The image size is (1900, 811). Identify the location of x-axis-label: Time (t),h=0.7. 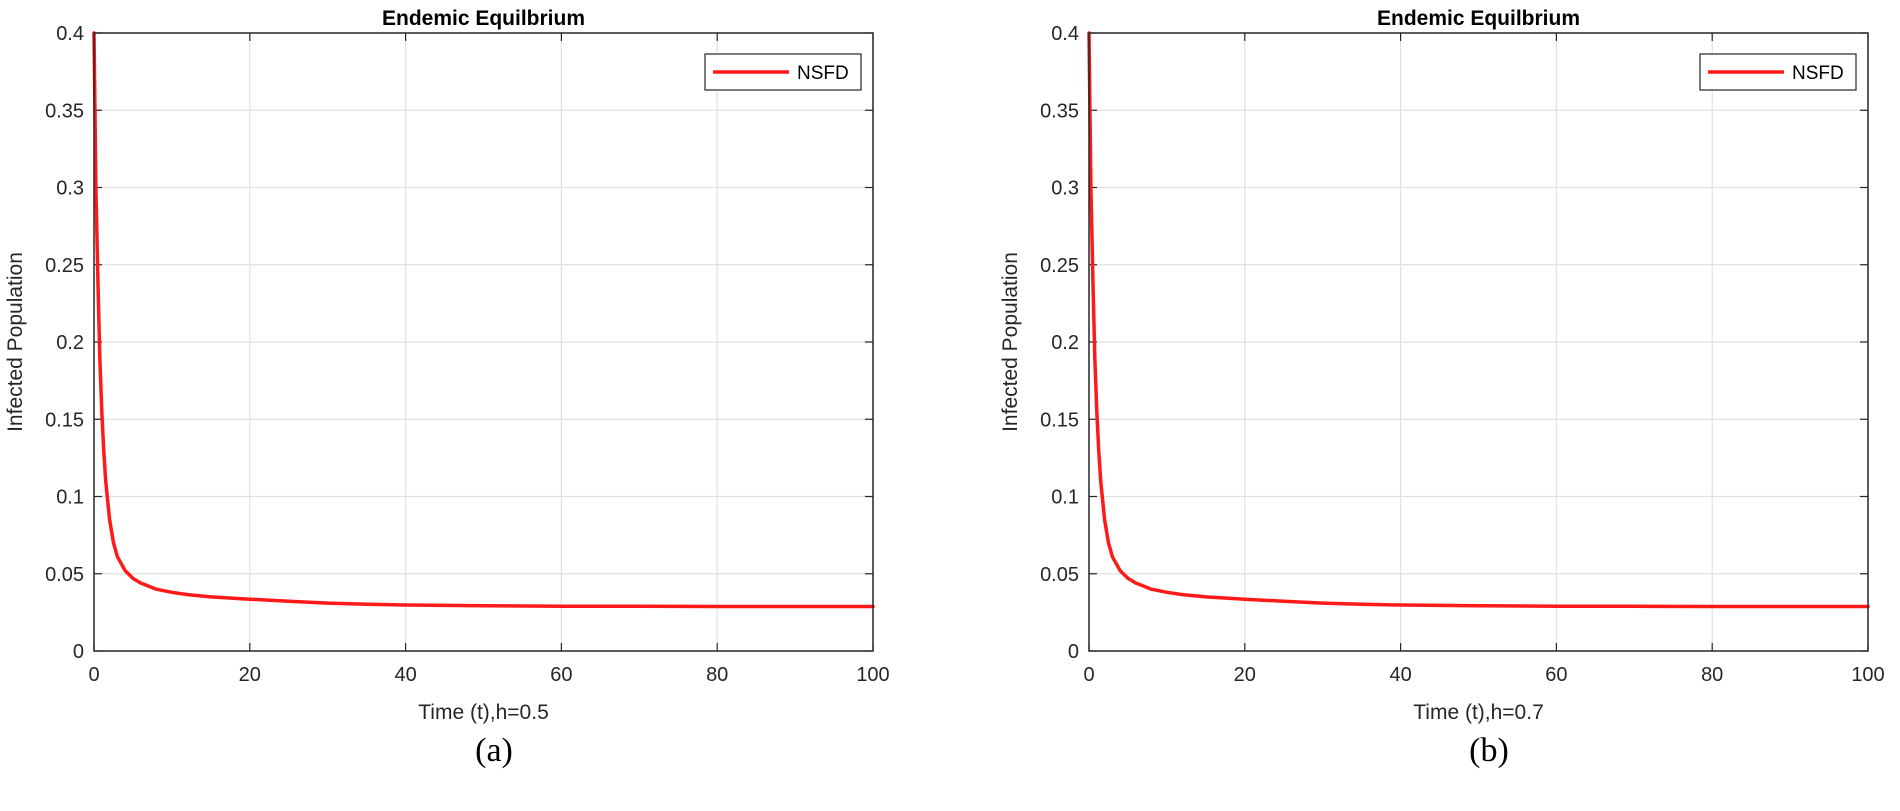
(1478, 712).